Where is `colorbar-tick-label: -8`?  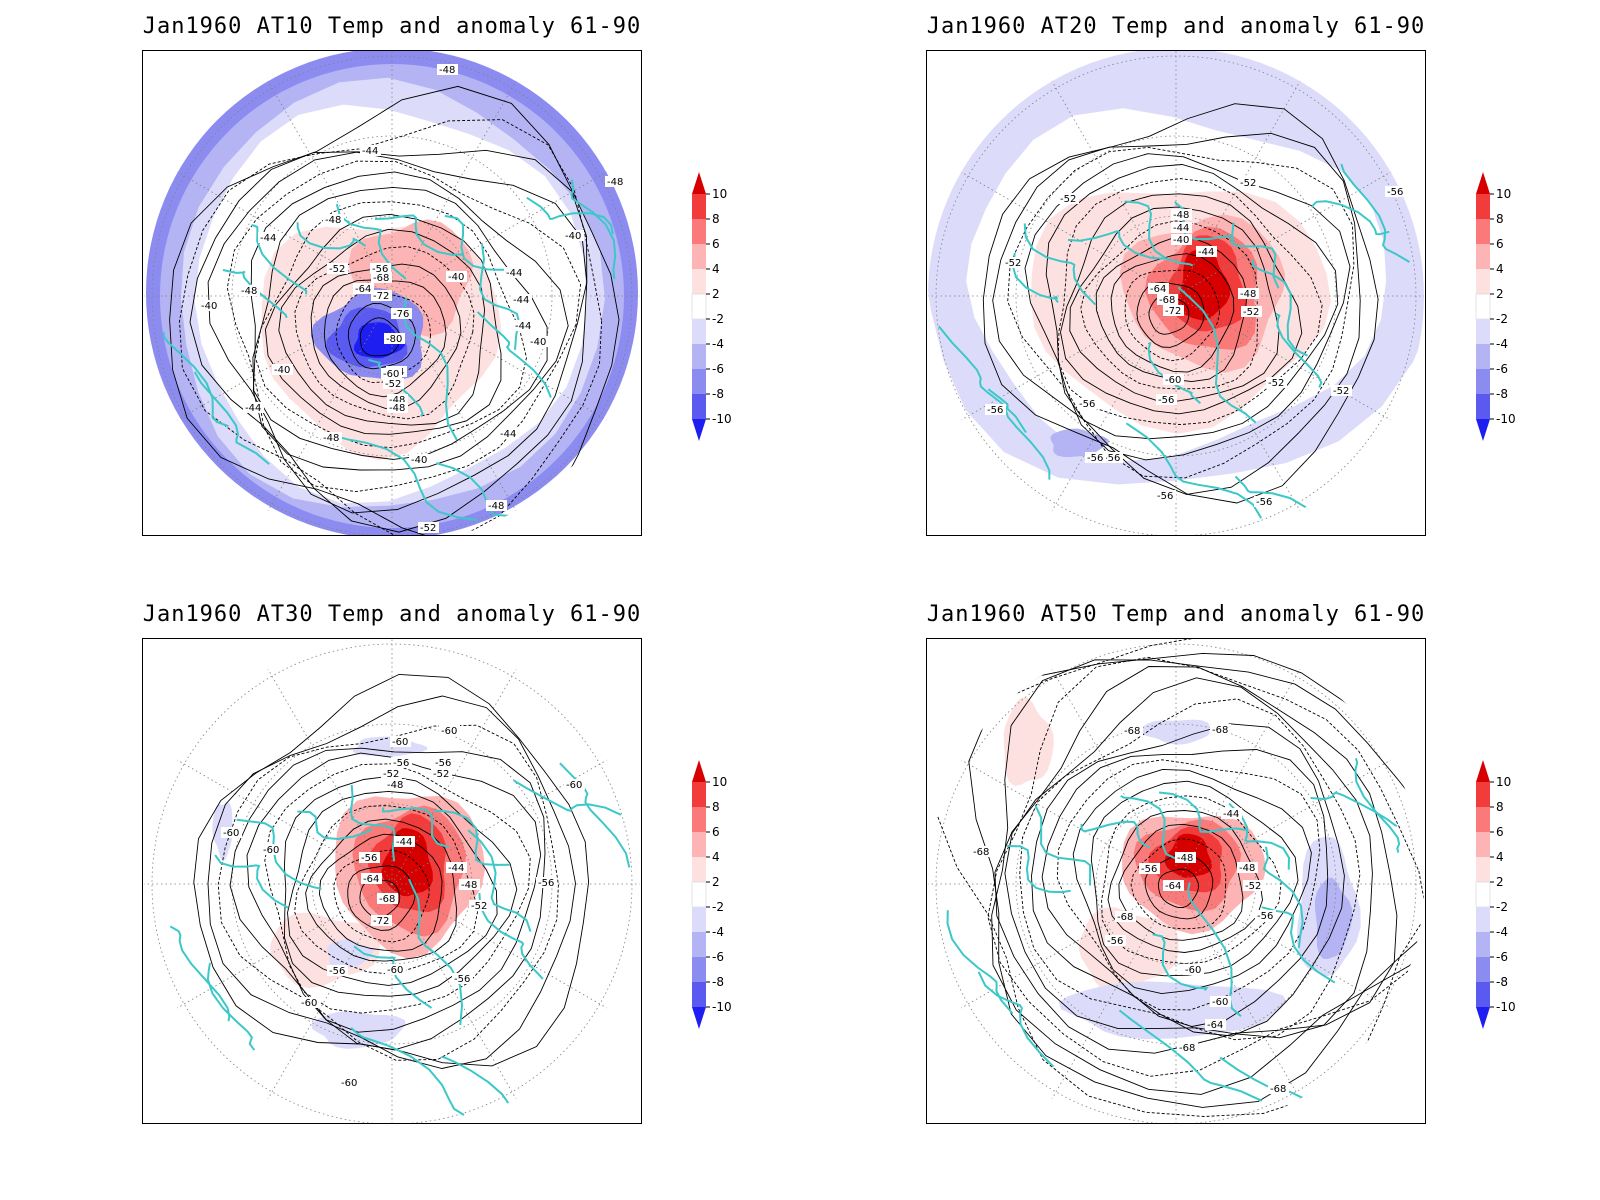 colorbar-tick-label: -8 is located at coordinates (718, 982).